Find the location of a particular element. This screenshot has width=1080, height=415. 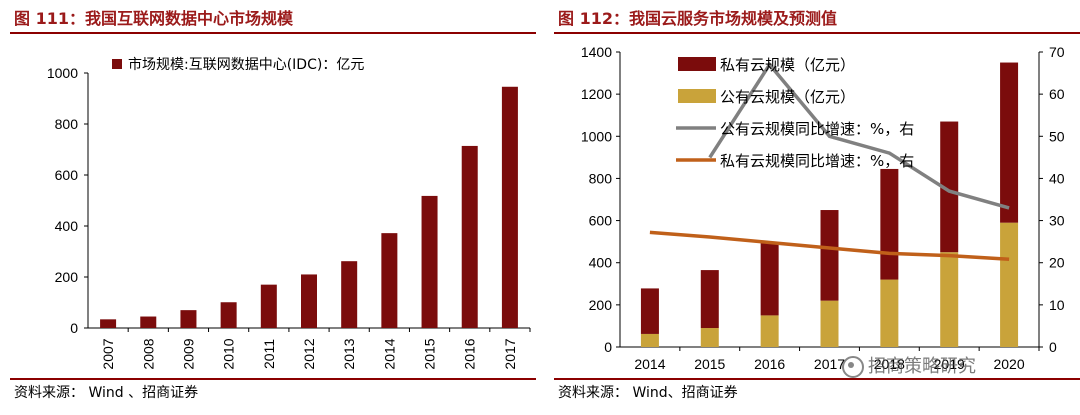

left-y-tick-label: 200 is located at coordinates (601, 305).